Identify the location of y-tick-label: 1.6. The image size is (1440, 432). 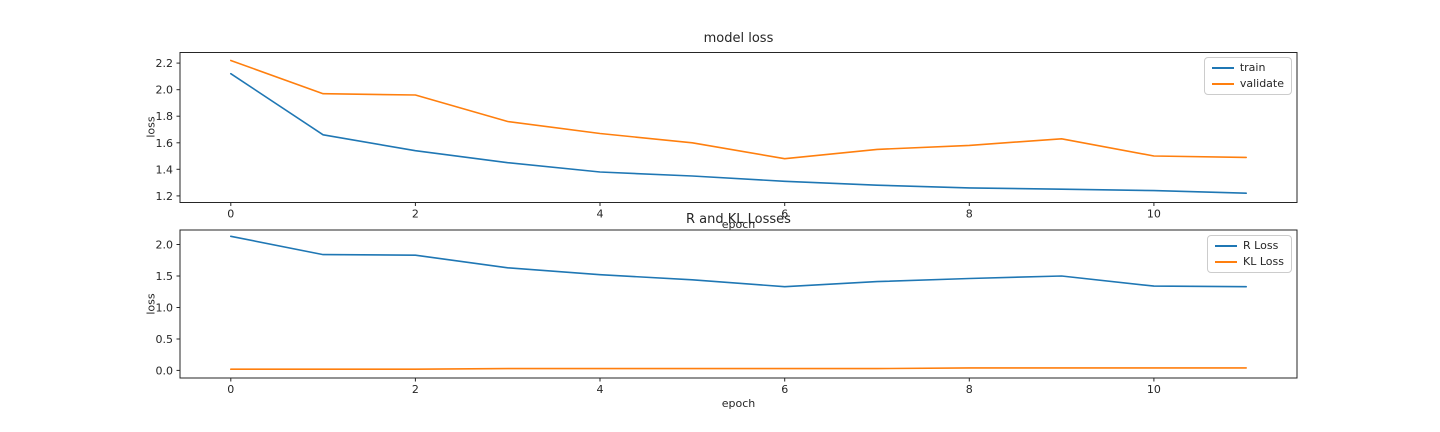
(165, 143).